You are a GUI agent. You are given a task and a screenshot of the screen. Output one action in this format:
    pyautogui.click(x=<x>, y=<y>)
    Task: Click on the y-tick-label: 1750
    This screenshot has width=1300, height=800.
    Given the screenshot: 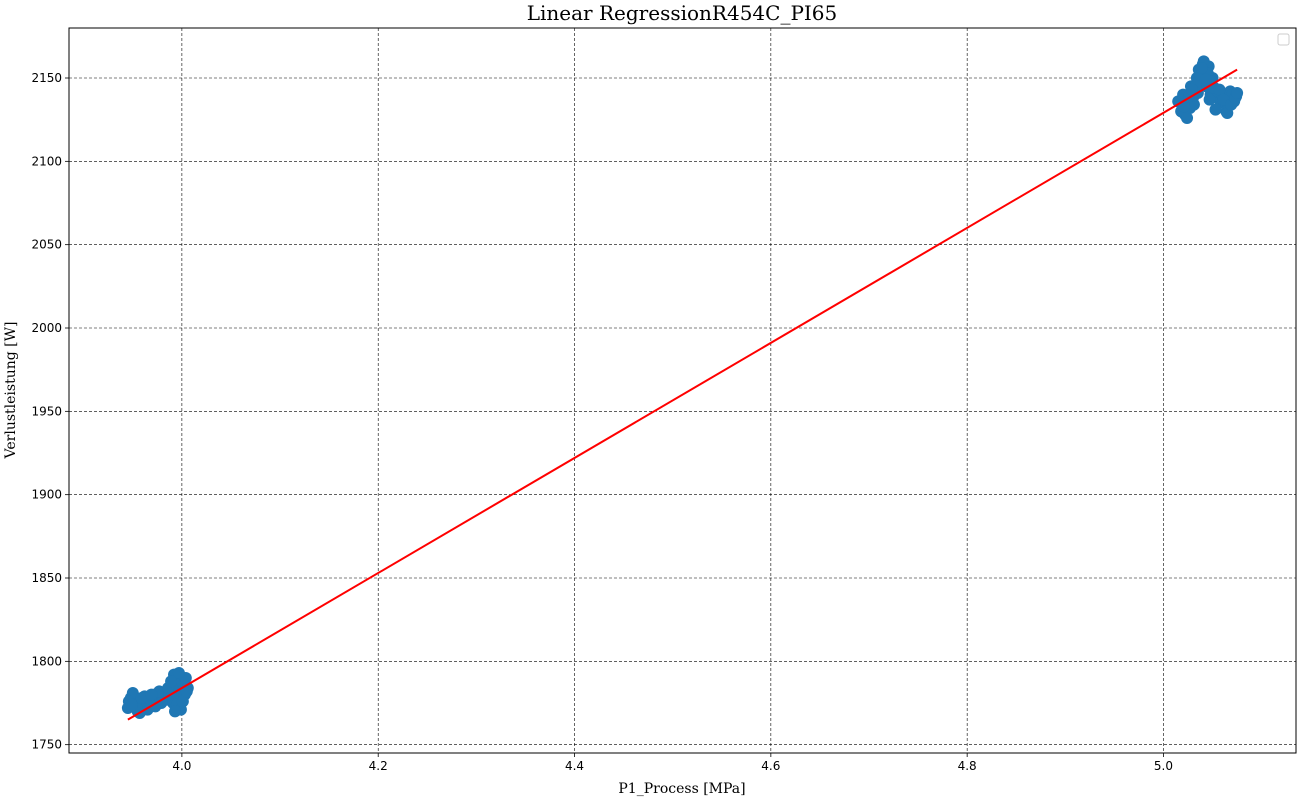 What is the action you would take?
    pyautogui.click(x=46, y=745)
    